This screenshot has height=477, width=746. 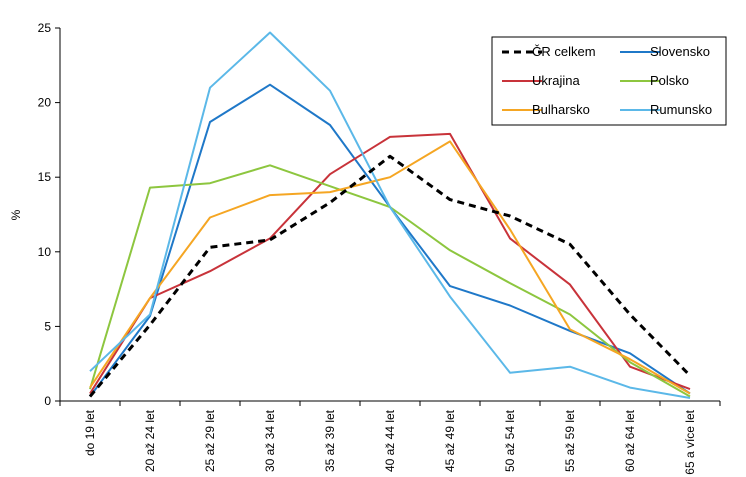 What do you see at coordinates (681, 109) in the screenshot?
I see `legend-label: Rumunsko` at bounding box center [681, 109].